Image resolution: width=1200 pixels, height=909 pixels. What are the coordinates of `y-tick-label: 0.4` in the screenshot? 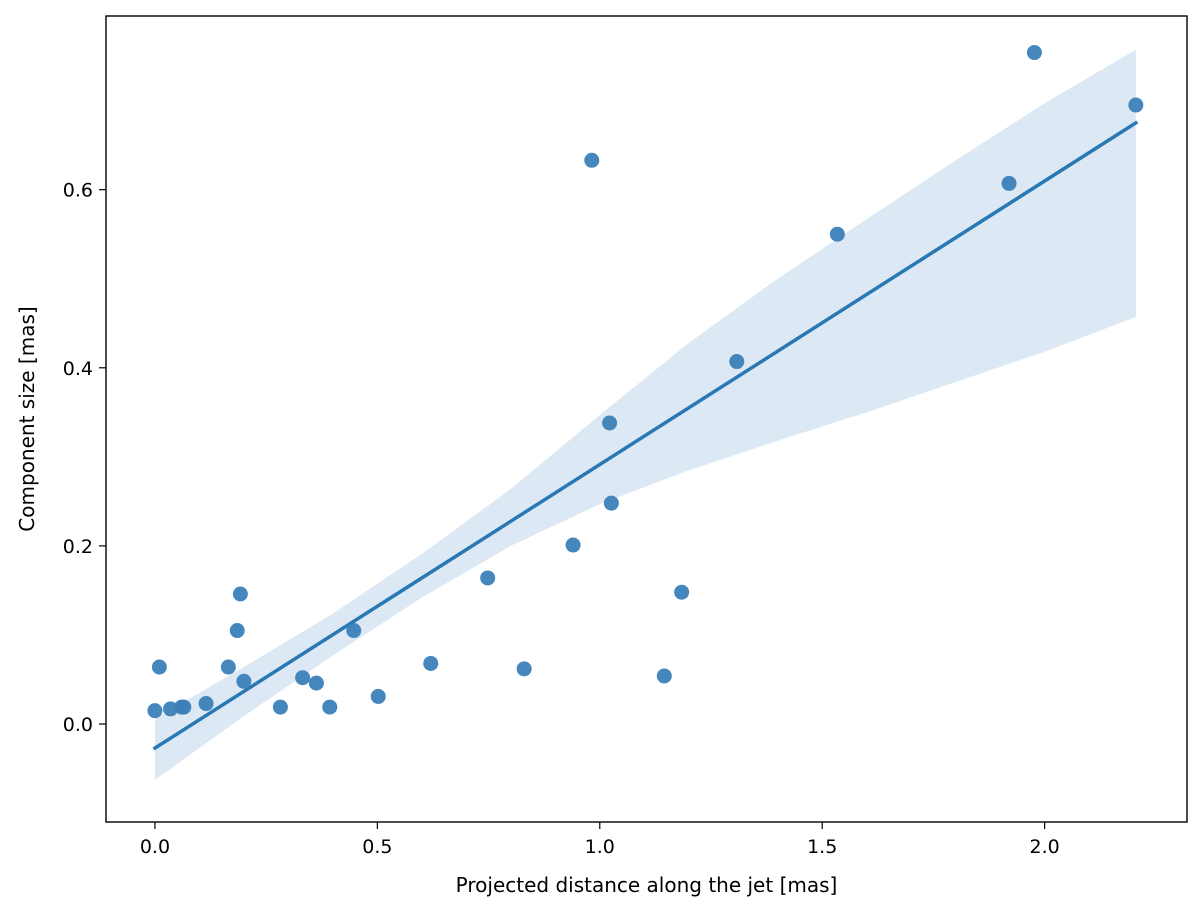 It's located at (78, 369).